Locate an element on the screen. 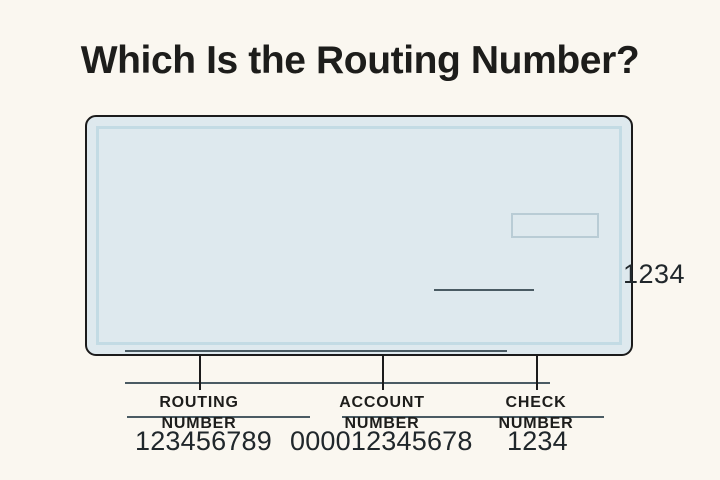  callout-routing-line-2: NUMBER is located at coordinates (199, 423).